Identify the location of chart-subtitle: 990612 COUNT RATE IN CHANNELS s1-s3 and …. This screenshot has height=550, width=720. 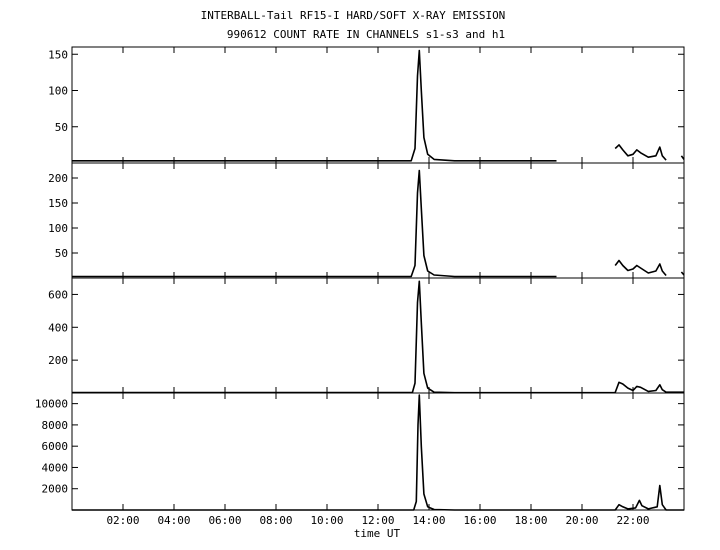
(366, 34).